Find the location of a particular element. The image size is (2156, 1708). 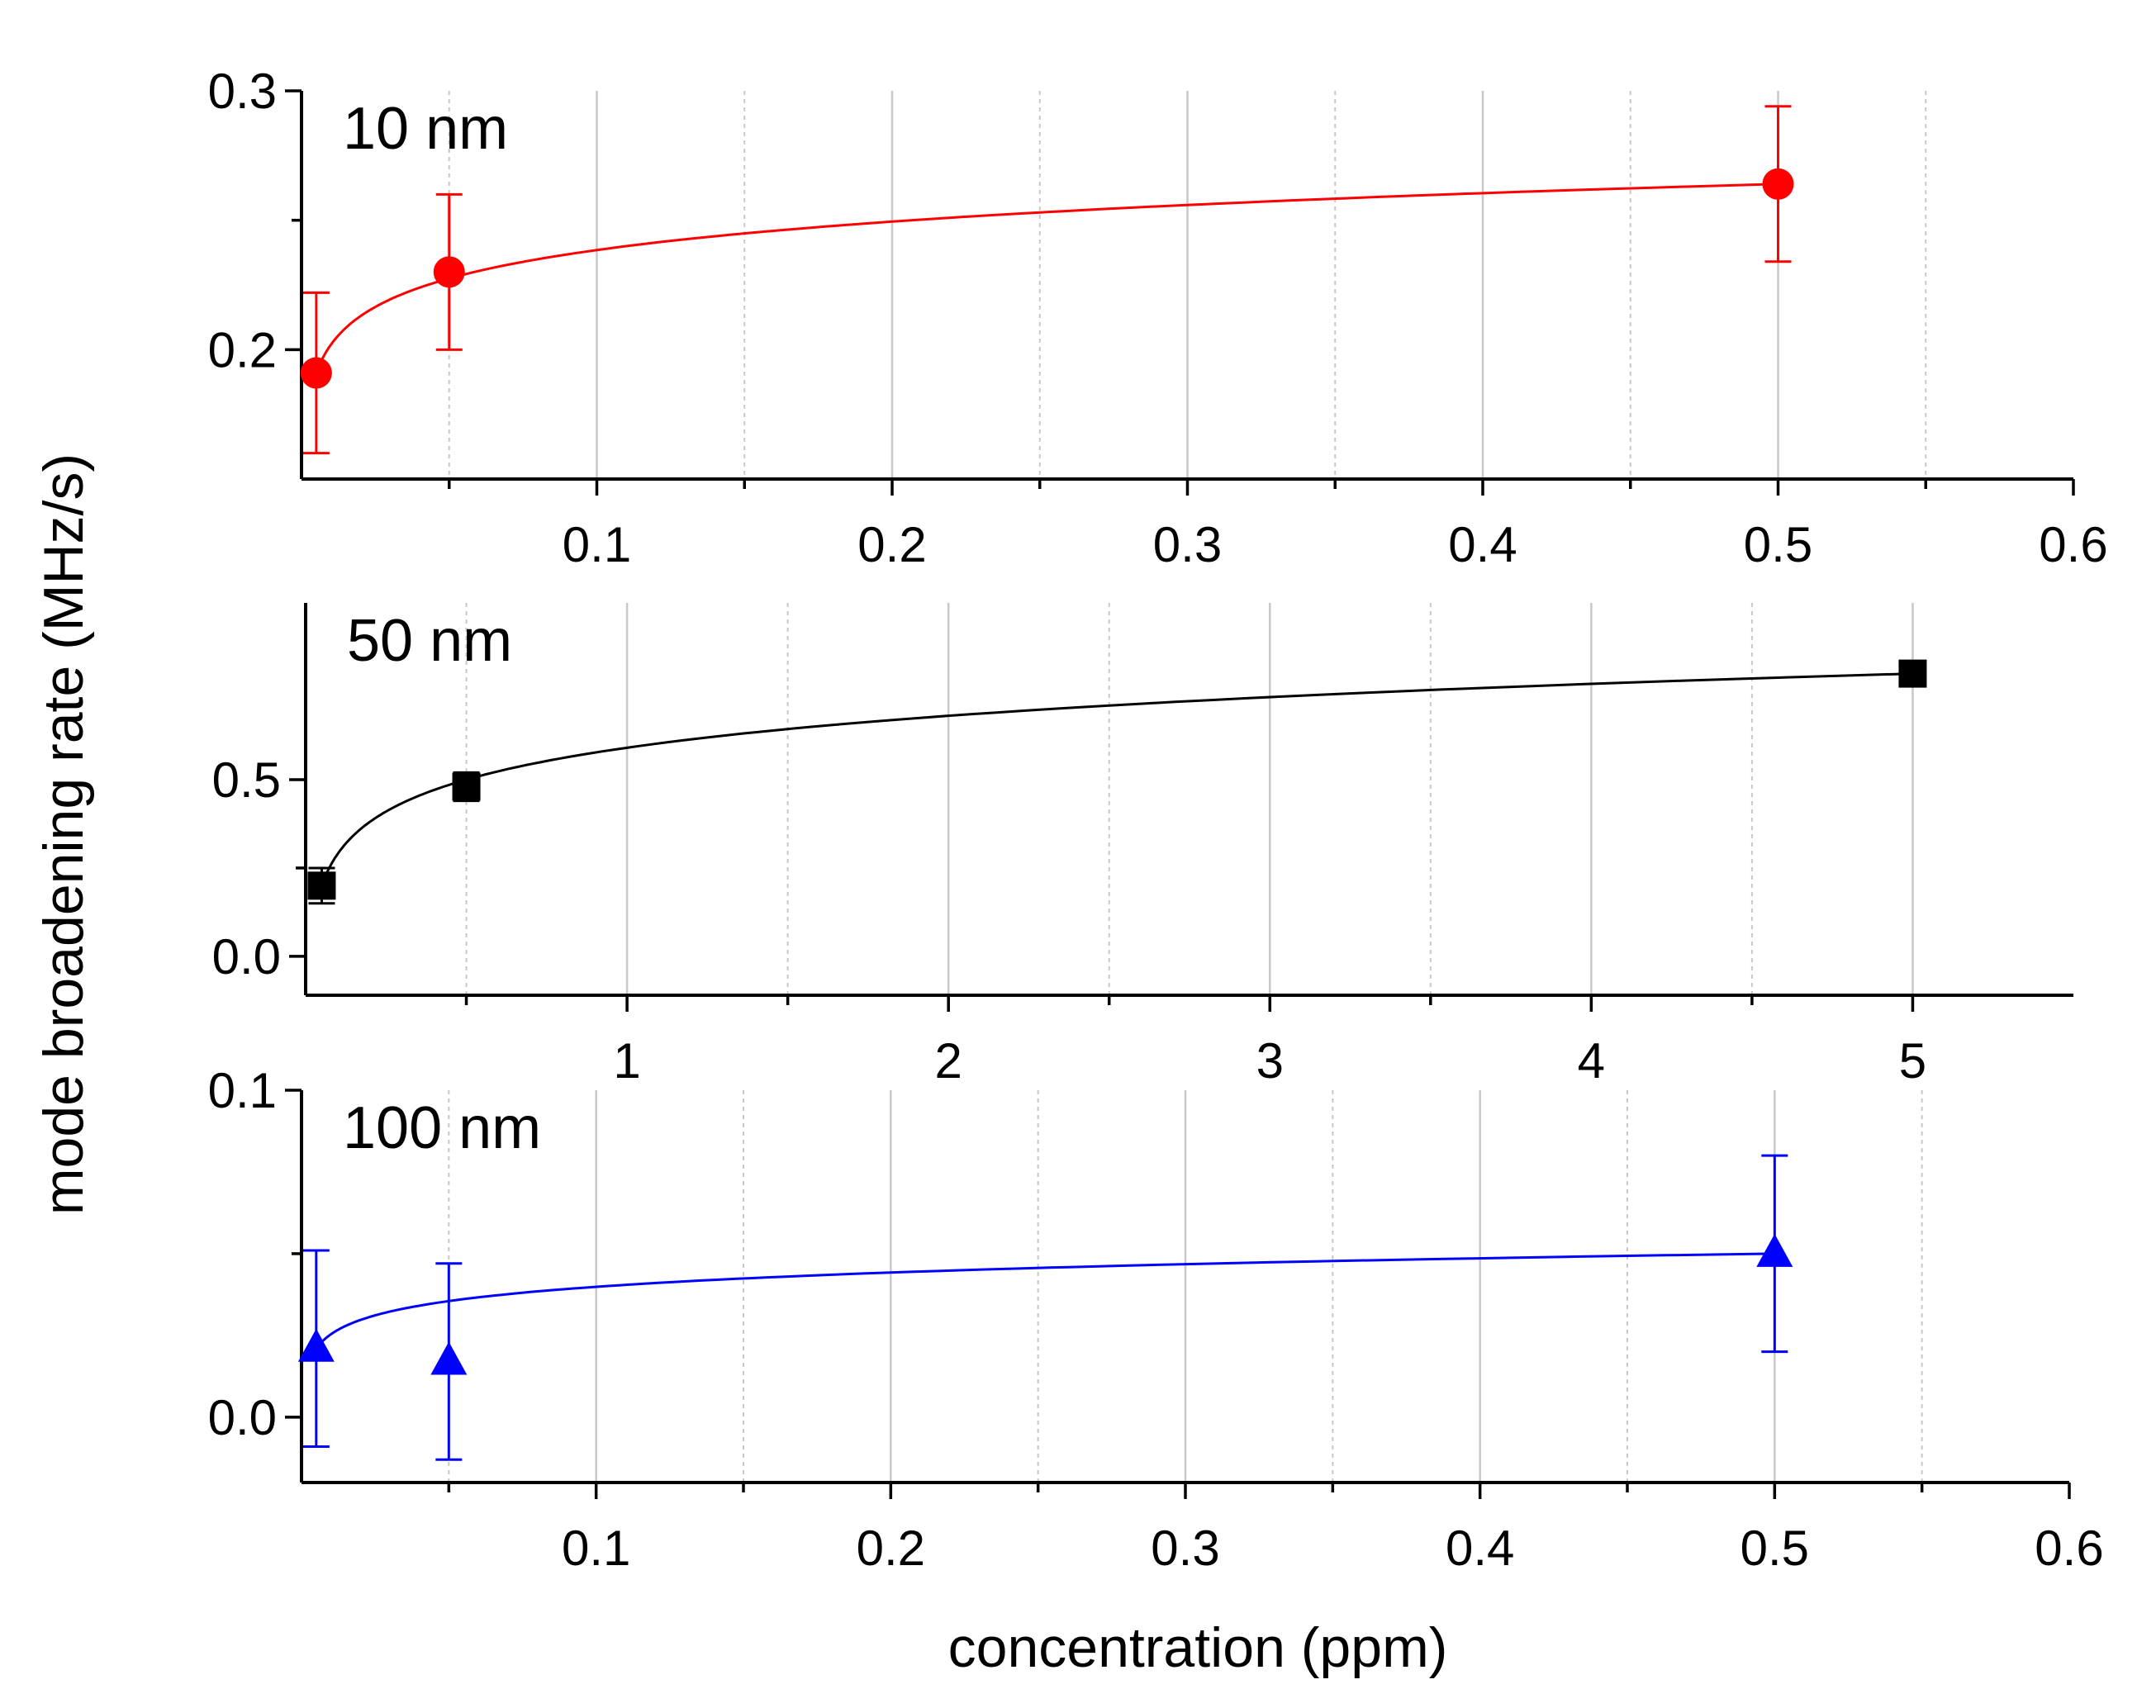

x-tick-label: 5 is located at coordinates (1913, 1061).